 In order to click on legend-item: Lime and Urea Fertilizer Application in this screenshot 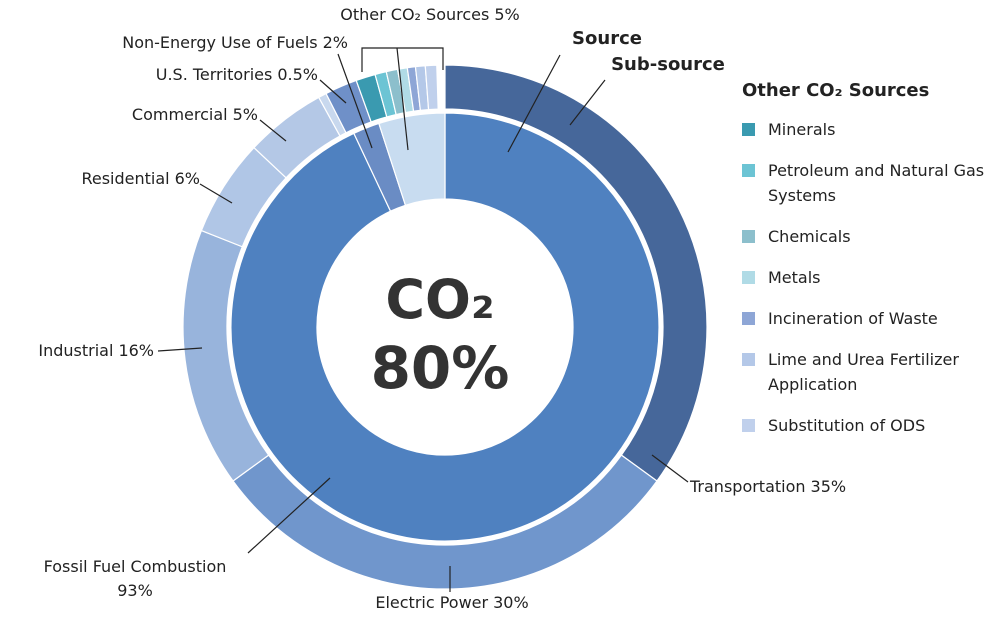, I will do `click(867, 372)`.